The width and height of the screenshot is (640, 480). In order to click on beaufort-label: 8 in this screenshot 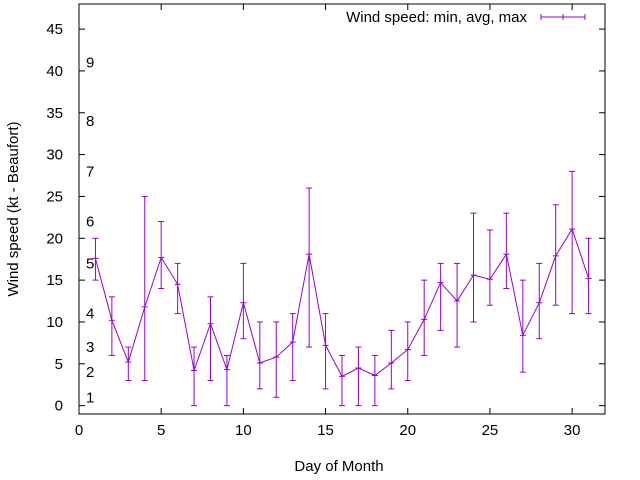, I will do `click(90, 121)`.